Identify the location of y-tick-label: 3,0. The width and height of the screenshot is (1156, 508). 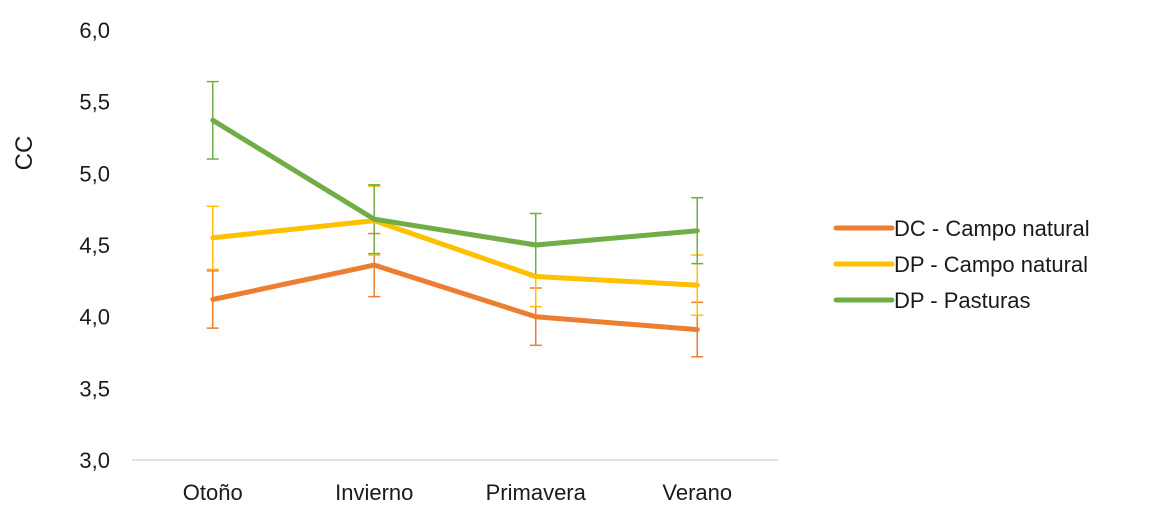
(94, 460).